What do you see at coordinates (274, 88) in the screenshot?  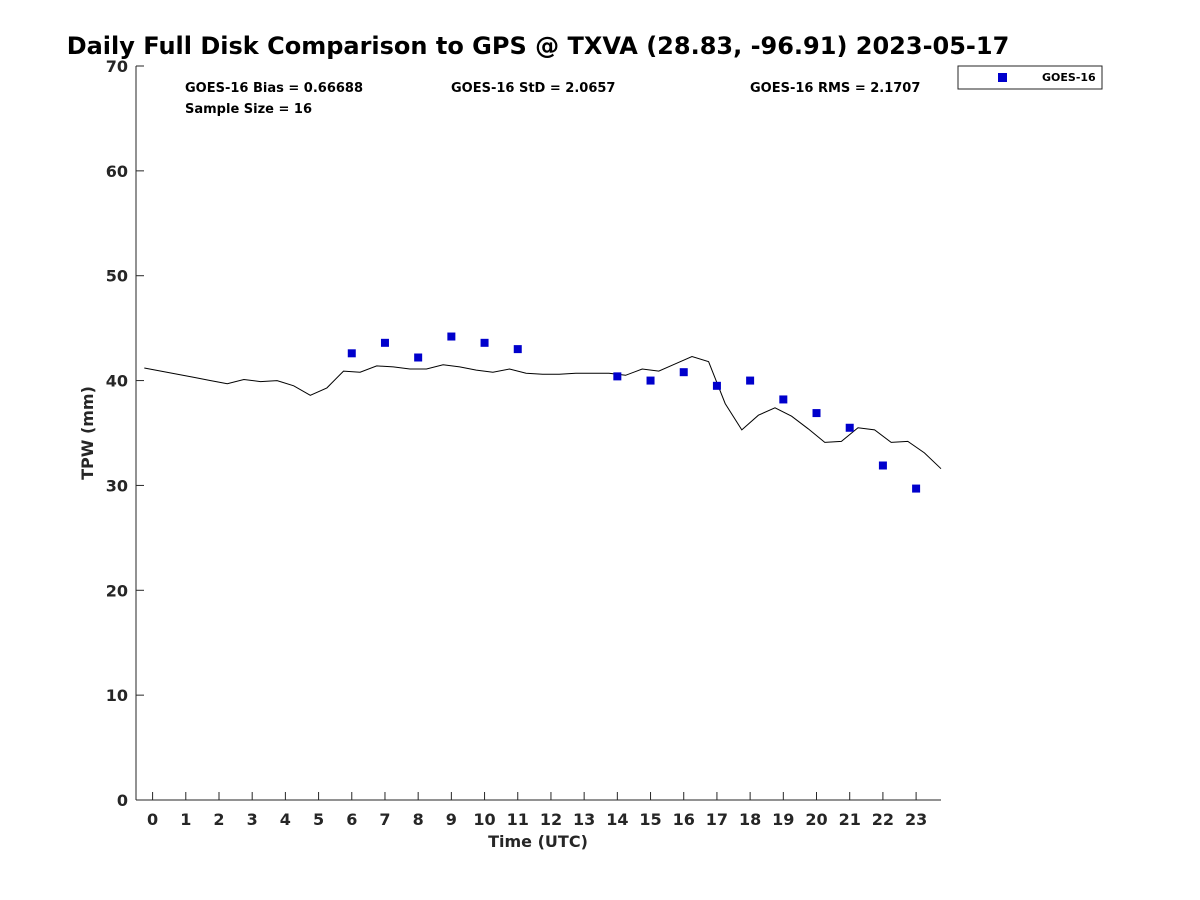 I see `bias-stat: GOES-16 Bias = 0.66688` at bounding box center [274, 88].